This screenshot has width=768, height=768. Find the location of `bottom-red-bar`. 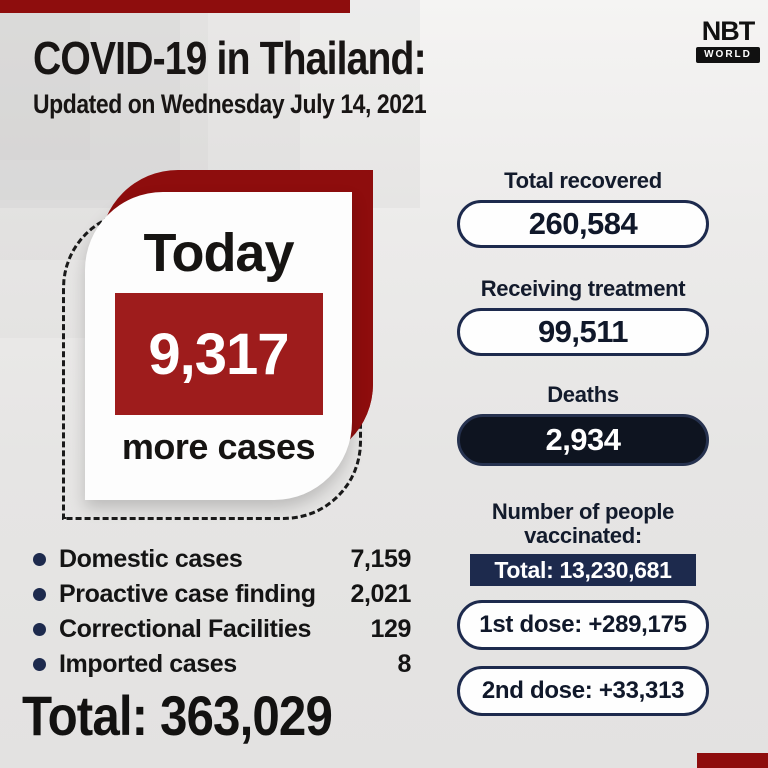

bottom-red-bar is located at coordinates (732, 760).